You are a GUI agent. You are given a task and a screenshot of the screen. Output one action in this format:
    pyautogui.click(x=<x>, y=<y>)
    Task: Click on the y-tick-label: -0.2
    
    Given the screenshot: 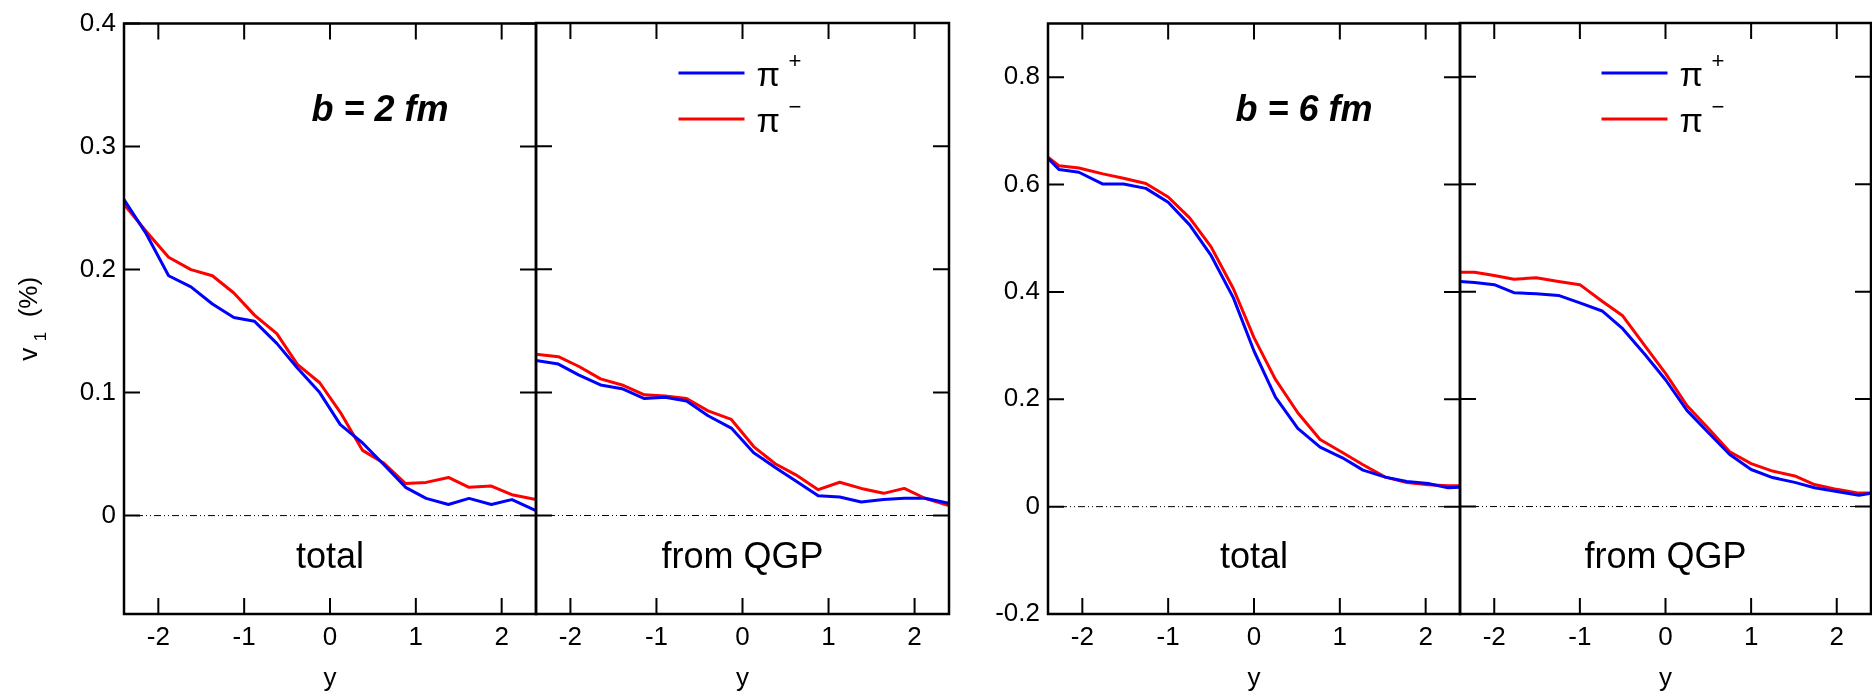 What is the action you would take?
    pyautogui.click(x=1017, y=612)
    